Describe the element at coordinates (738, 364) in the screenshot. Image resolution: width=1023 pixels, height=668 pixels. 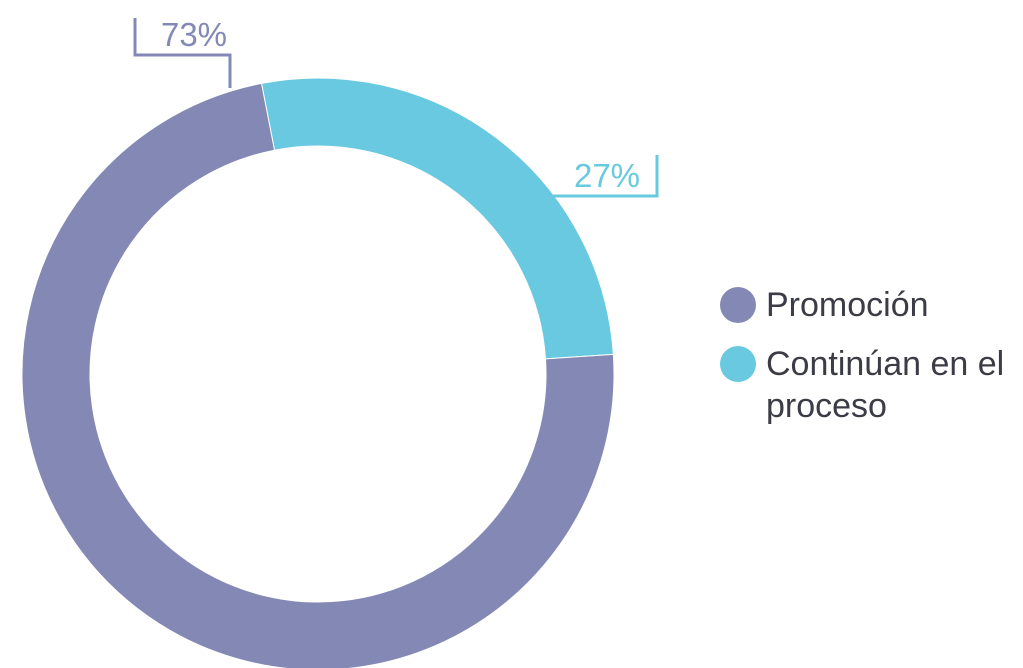
I see `legend-swatch-continuan` at that location.